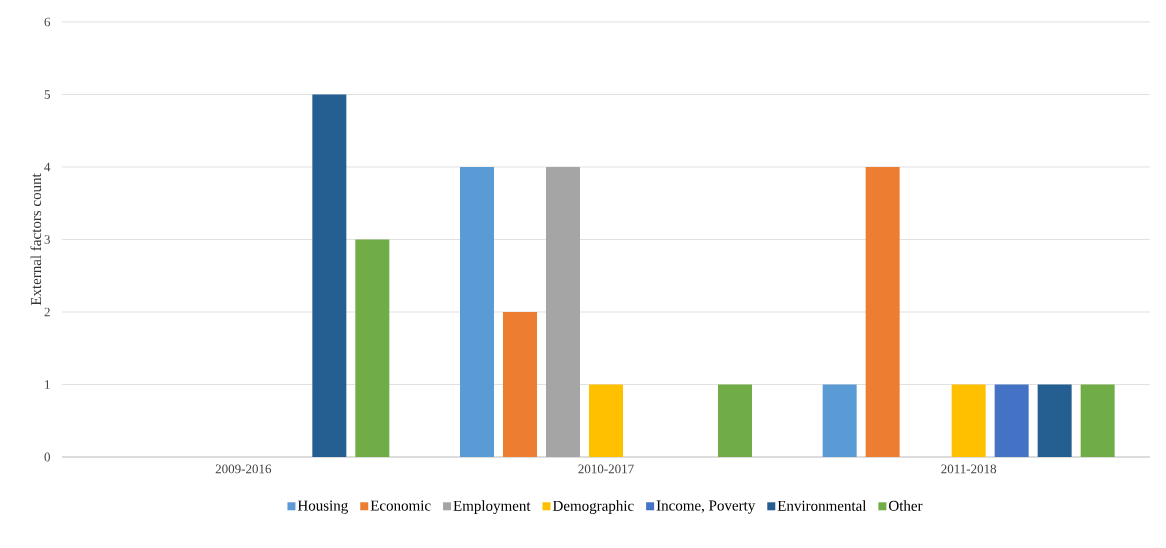 This screenshot has height=548, width=1166. Describe the element at coordinates (47, 457) in the screenshot. I see `y-tick-label: 0` at that location.